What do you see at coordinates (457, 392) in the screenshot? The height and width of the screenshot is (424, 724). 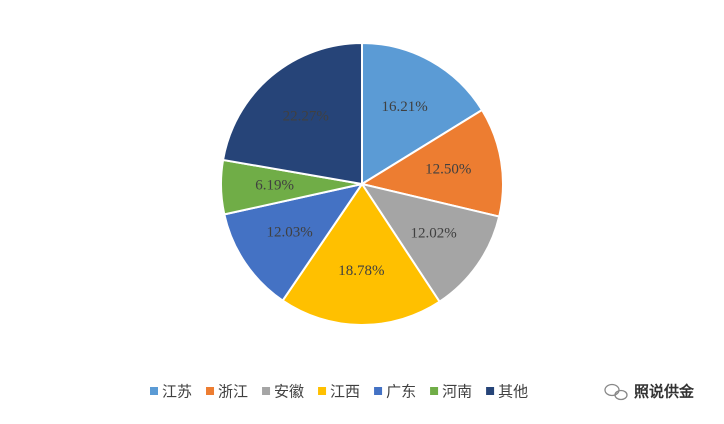 I see `legend-label: 河南` at bounding box center [457, 392].